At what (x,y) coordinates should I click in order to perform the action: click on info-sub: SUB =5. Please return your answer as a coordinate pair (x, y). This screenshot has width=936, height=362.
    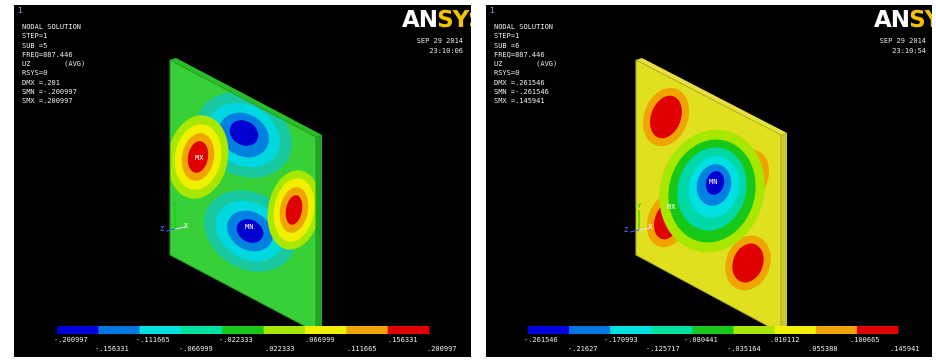
    Looking at the image, I should click on (35, 45).